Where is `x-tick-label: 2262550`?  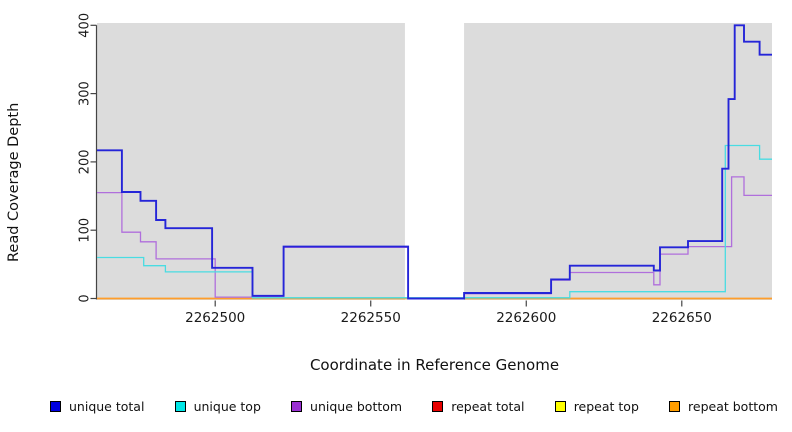 x-tick-label: 2262550 is located at coordinates (371, 318).